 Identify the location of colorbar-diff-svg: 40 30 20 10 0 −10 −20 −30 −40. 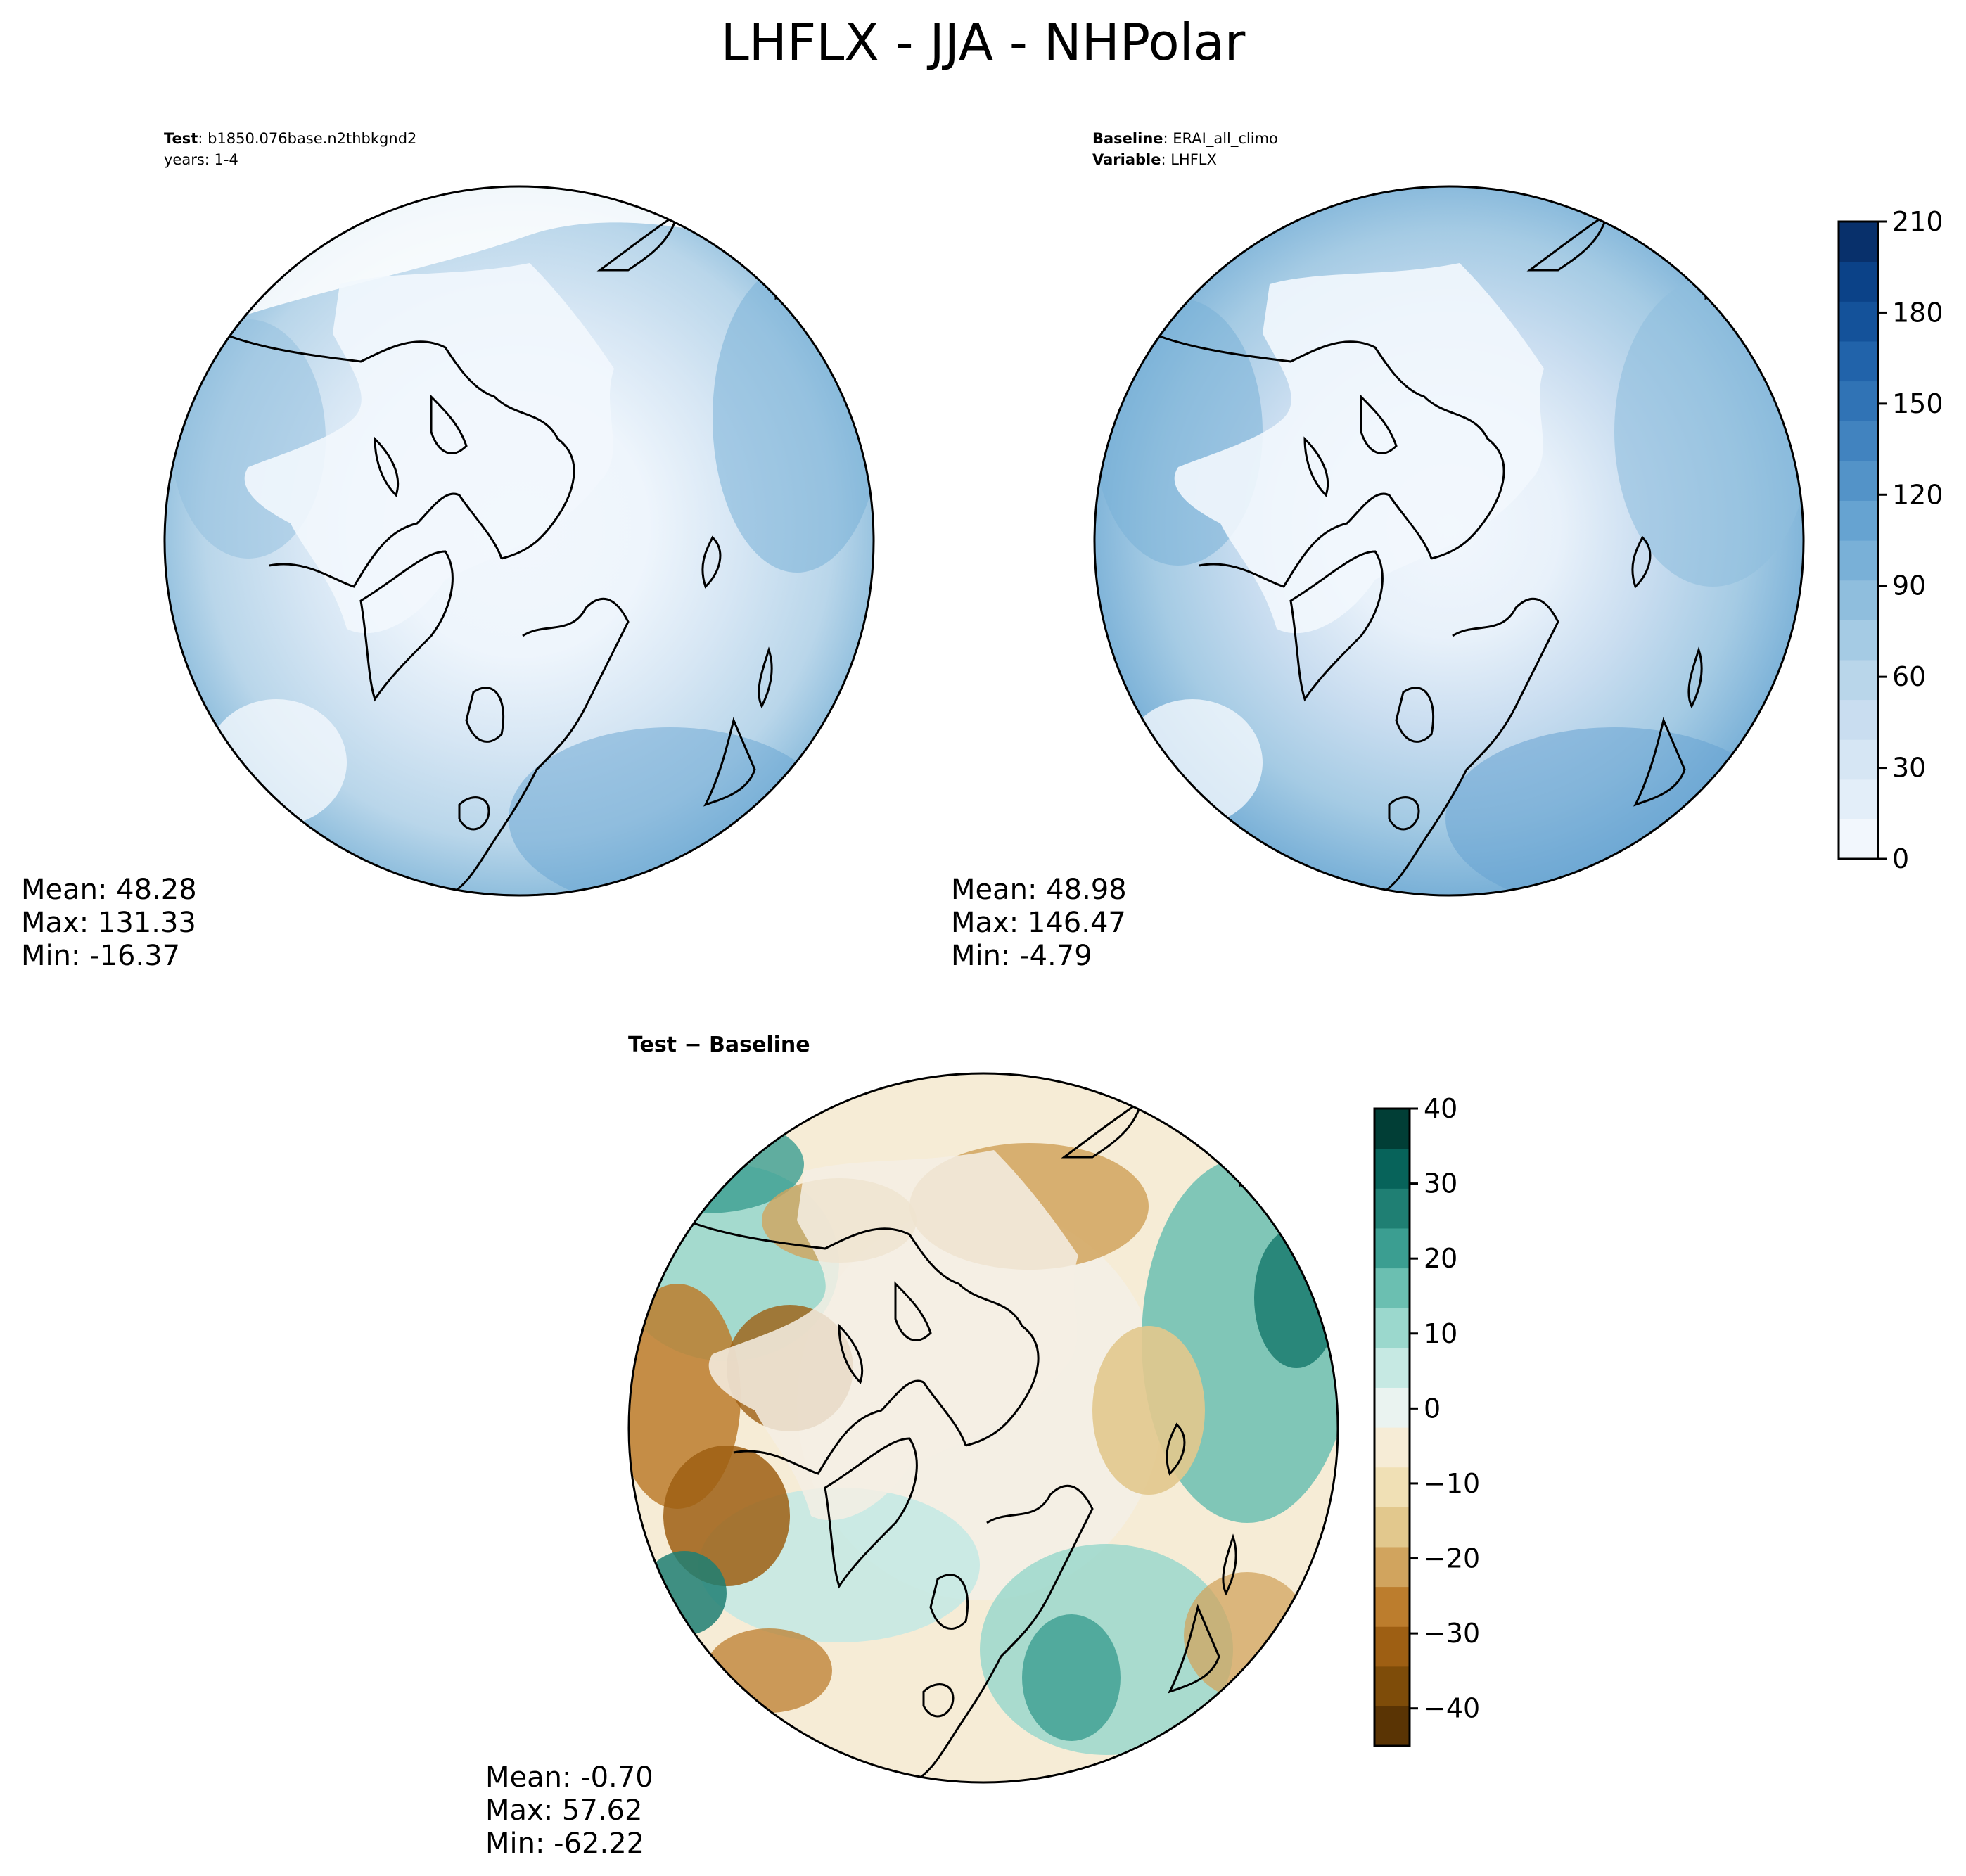
(1426, 1420).